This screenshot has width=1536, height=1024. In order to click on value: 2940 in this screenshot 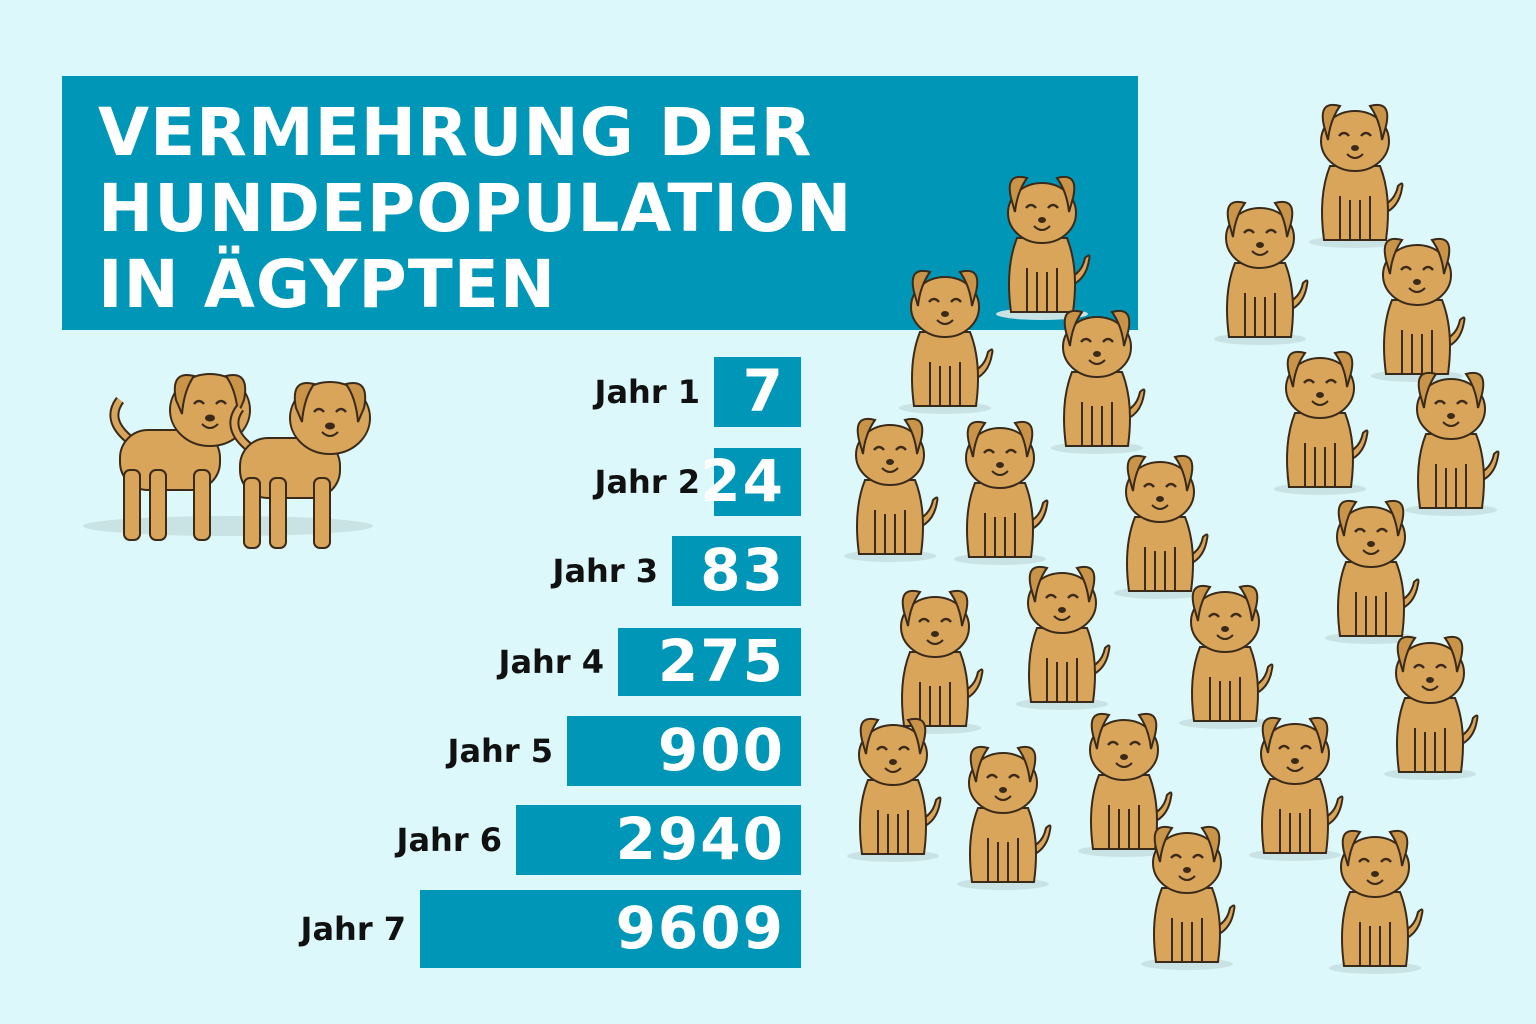, I will do `click(700, 839)`.